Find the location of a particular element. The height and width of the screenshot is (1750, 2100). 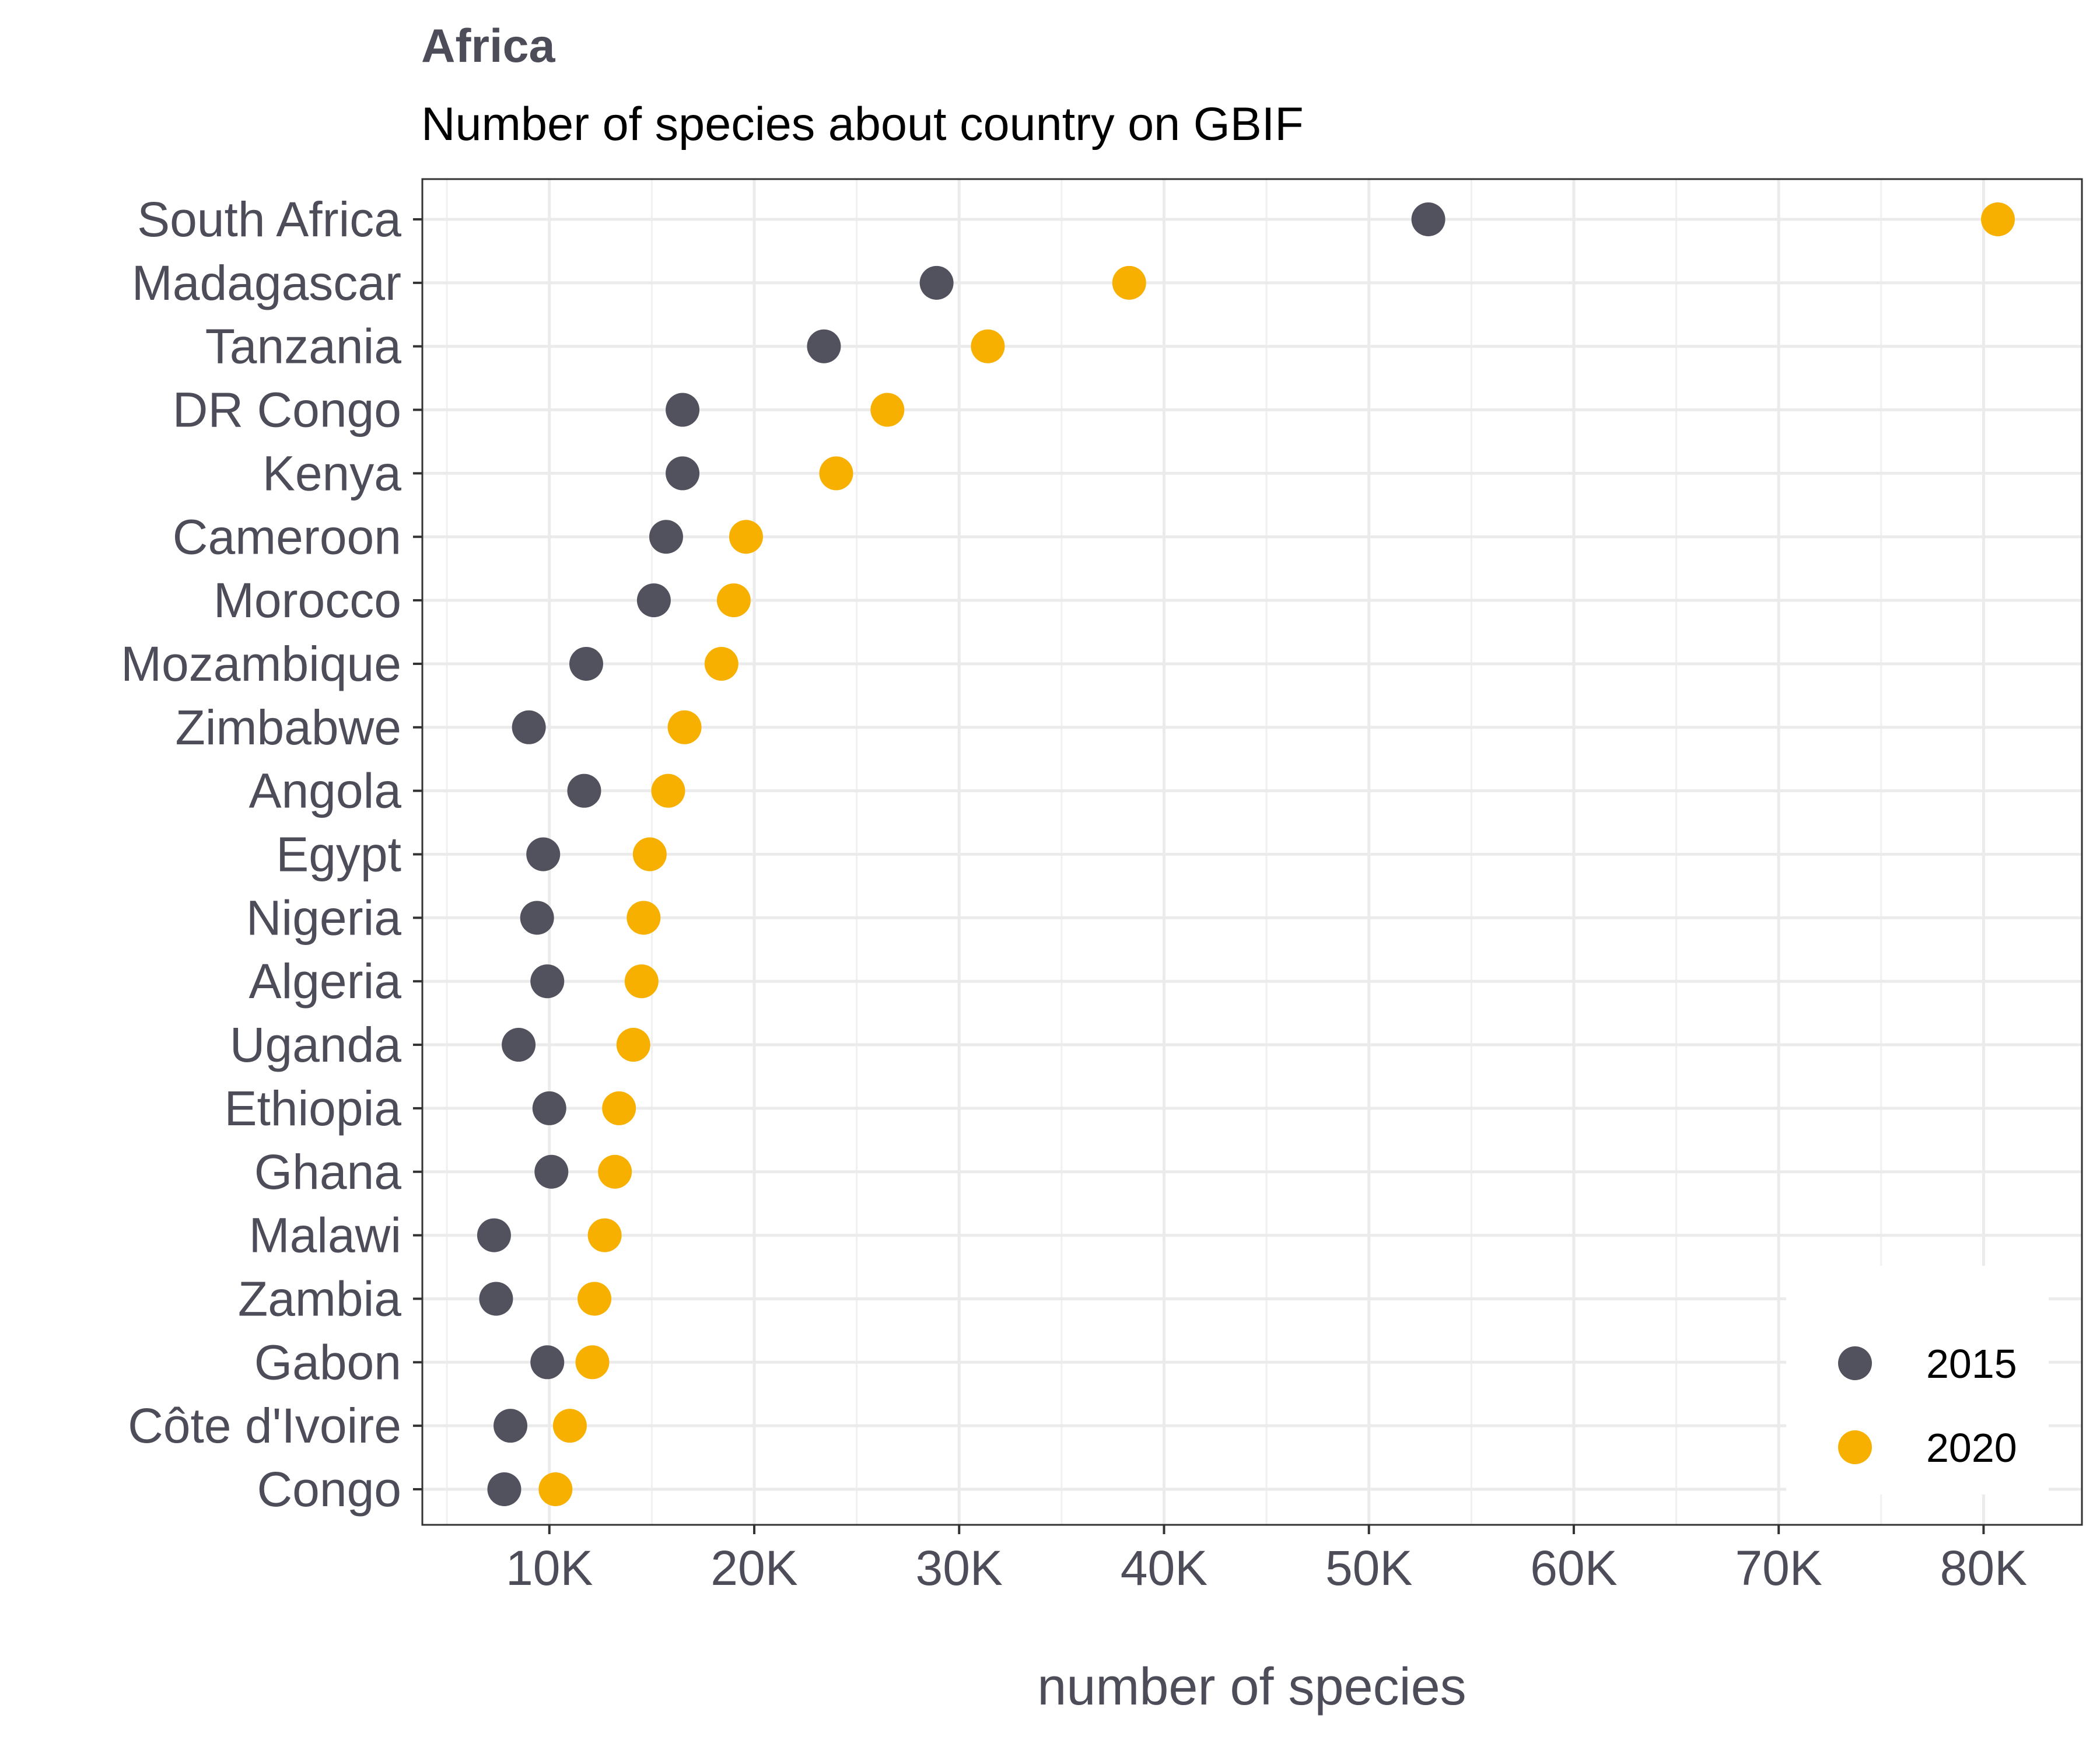

point-2020-malawi is located at coordinates (604, 1235).